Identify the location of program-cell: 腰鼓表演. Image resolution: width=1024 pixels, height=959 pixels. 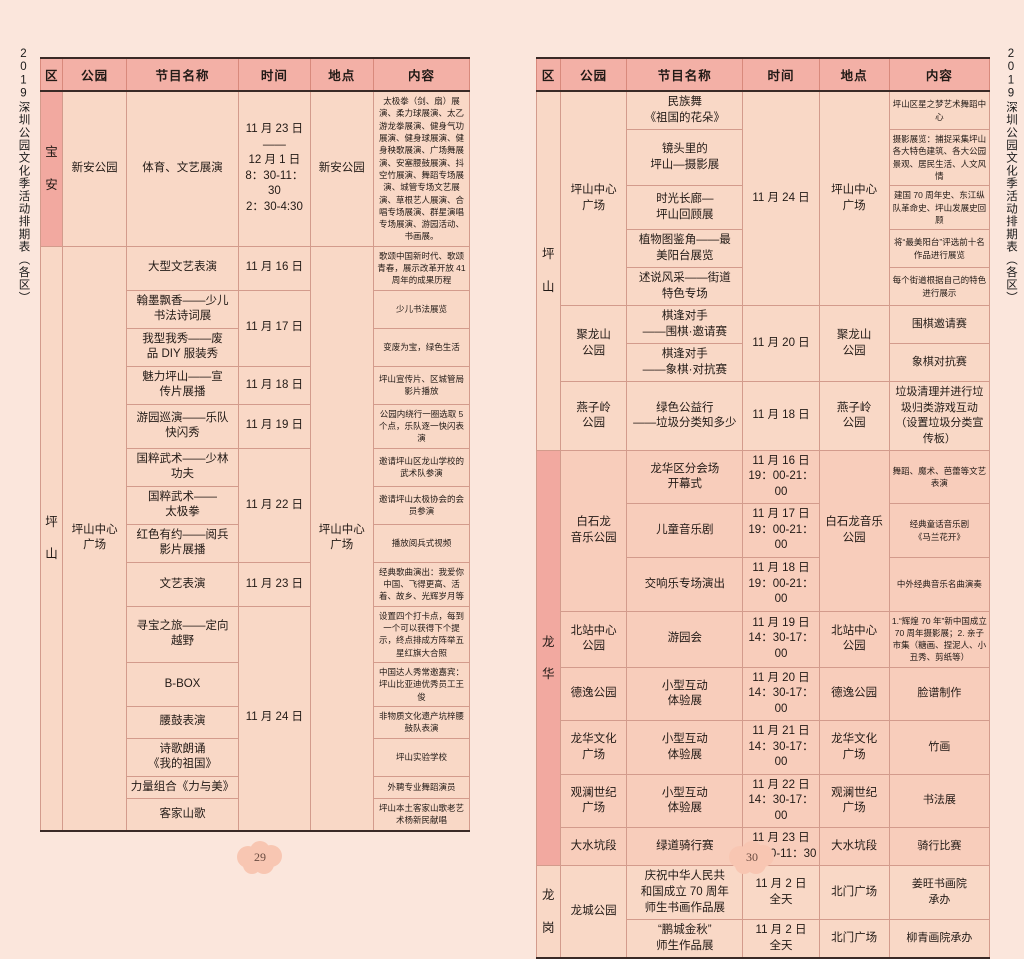
(182, 722).